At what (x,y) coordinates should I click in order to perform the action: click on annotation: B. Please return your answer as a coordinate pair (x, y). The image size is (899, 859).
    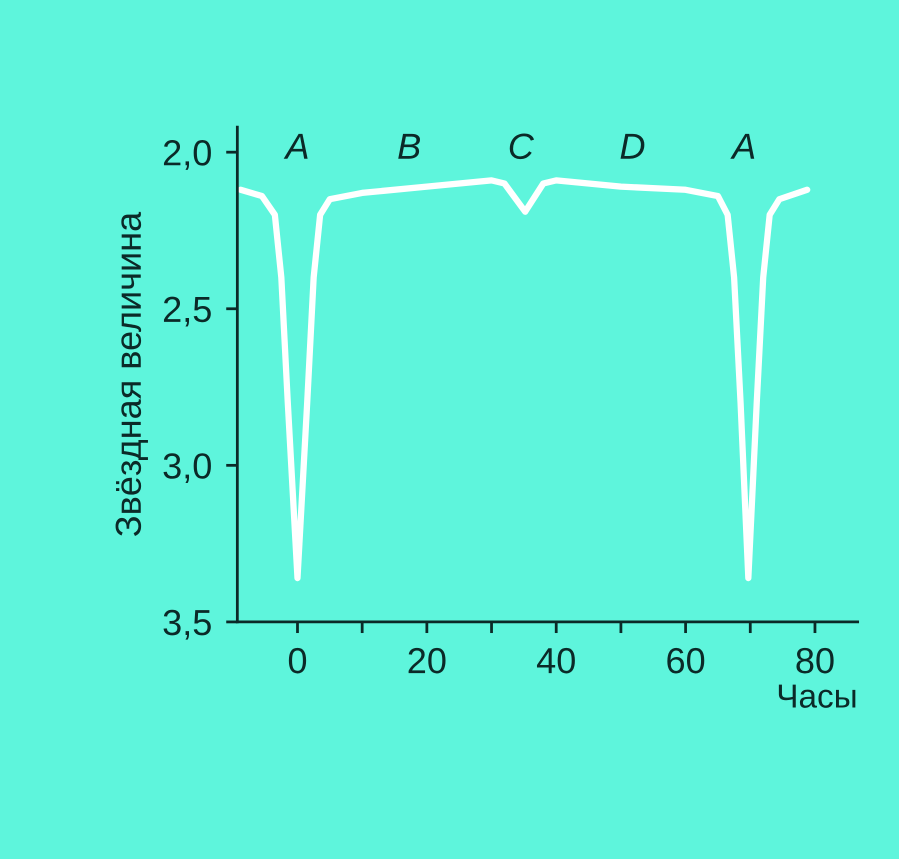
    Looking at the image, I should click on (409, 146).